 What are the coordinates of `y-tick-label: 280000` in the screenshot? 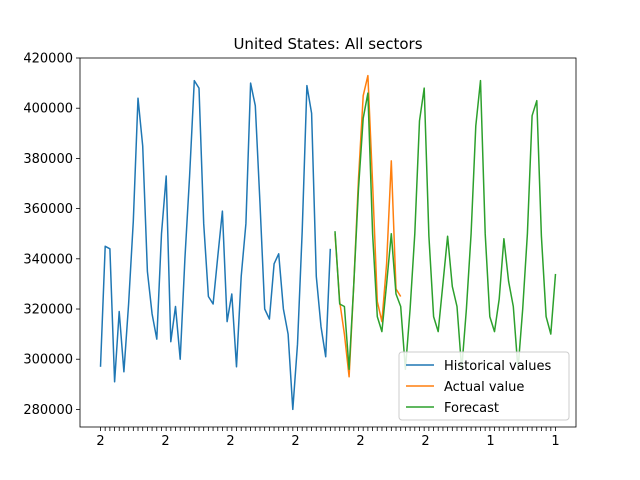 It's located at (48, 410).